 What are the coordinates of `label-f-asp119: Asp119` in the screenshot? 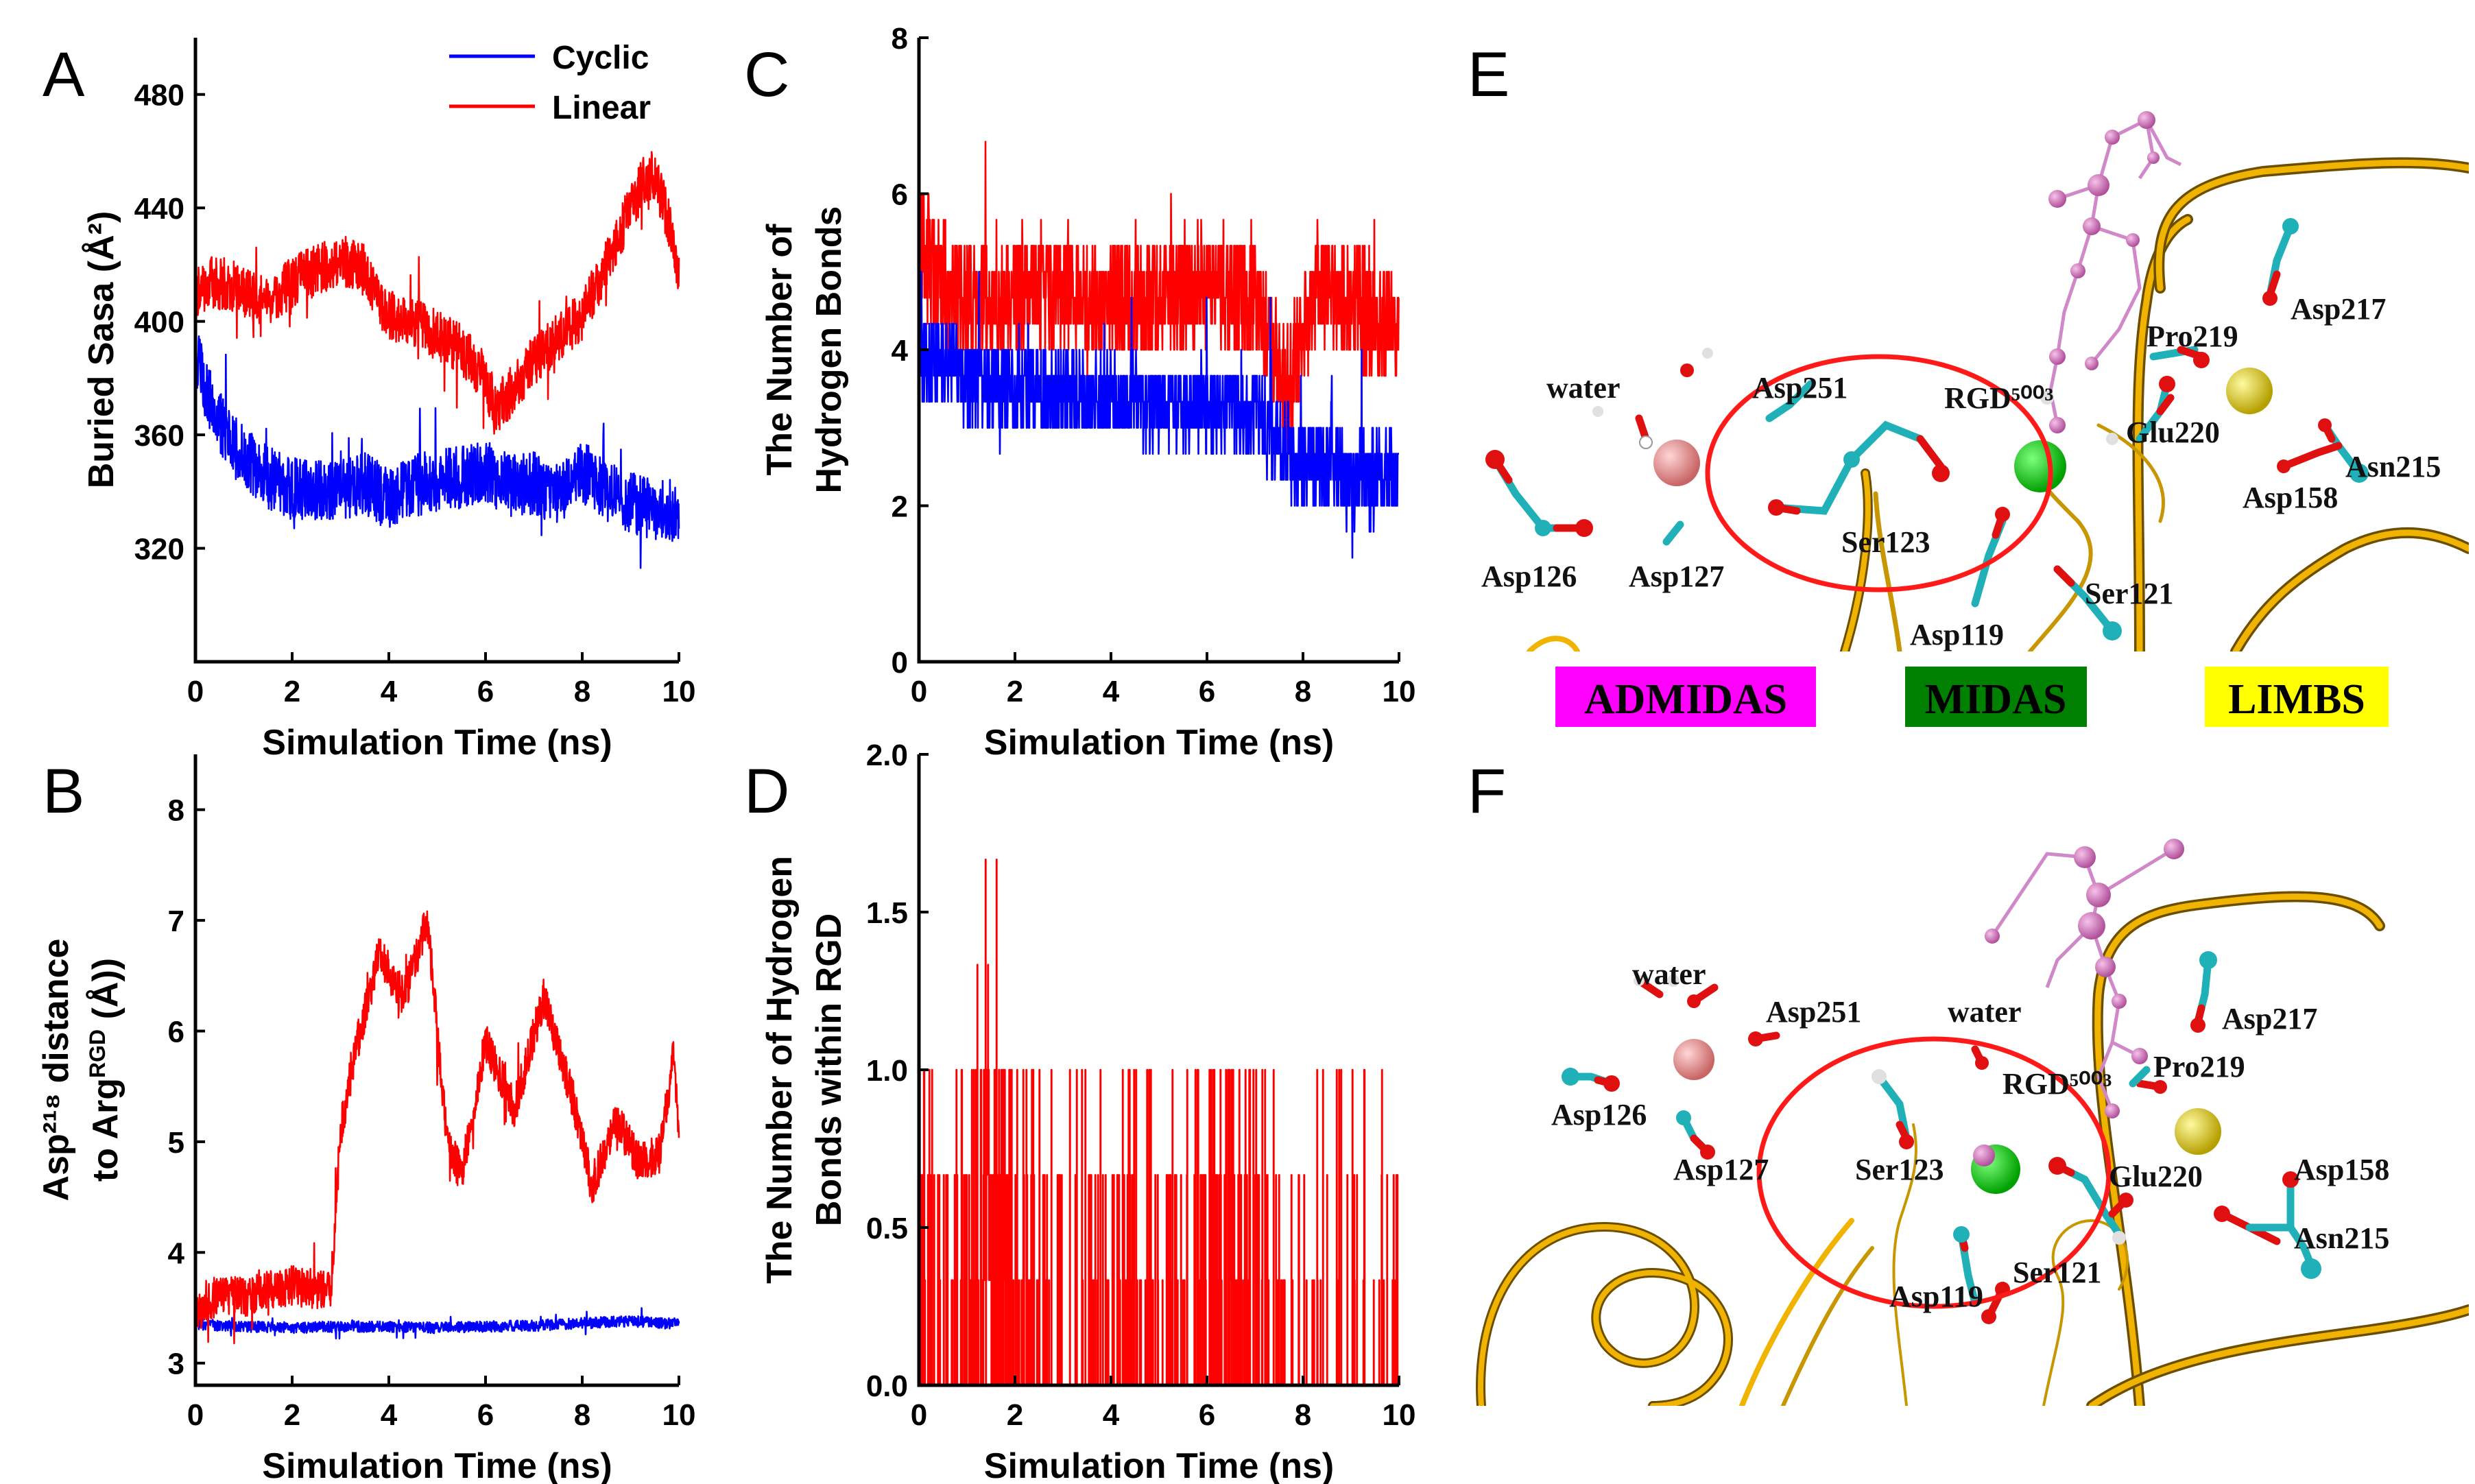 It's located at (1936, 1296).